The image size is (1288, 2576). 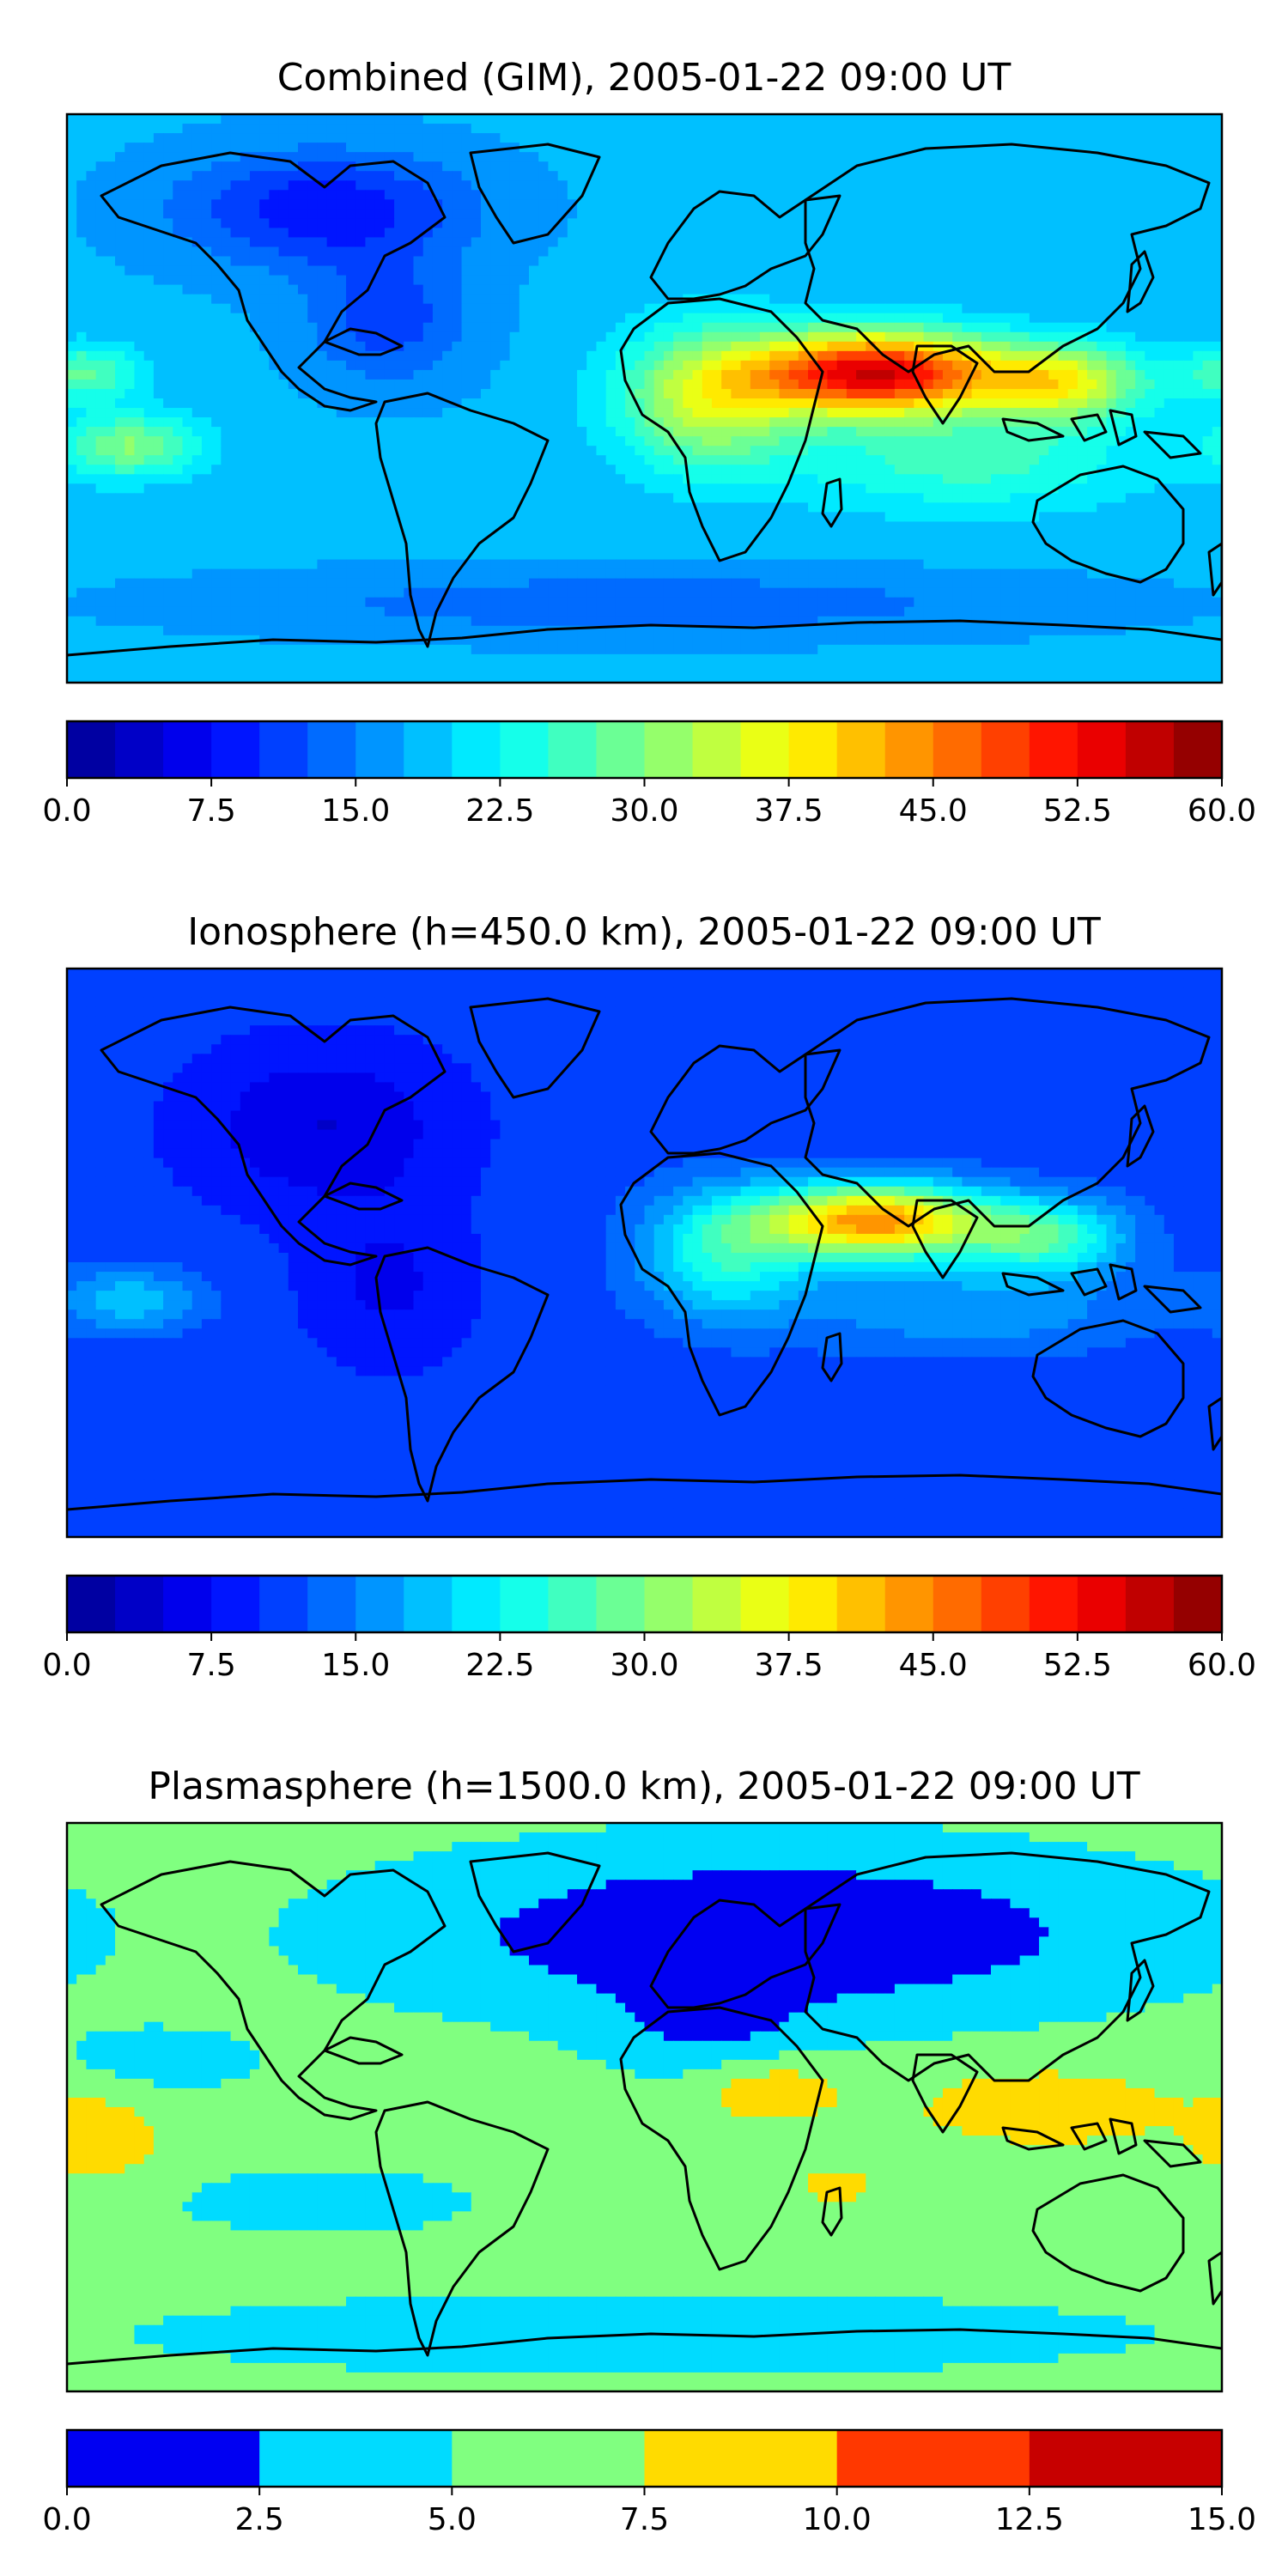 I want to click on colorbar-ionosphere: 0.0 7.5 15.0 22.5 30.0 37.5 45.0 52.5 60.0, so click(x=649, y=1628).